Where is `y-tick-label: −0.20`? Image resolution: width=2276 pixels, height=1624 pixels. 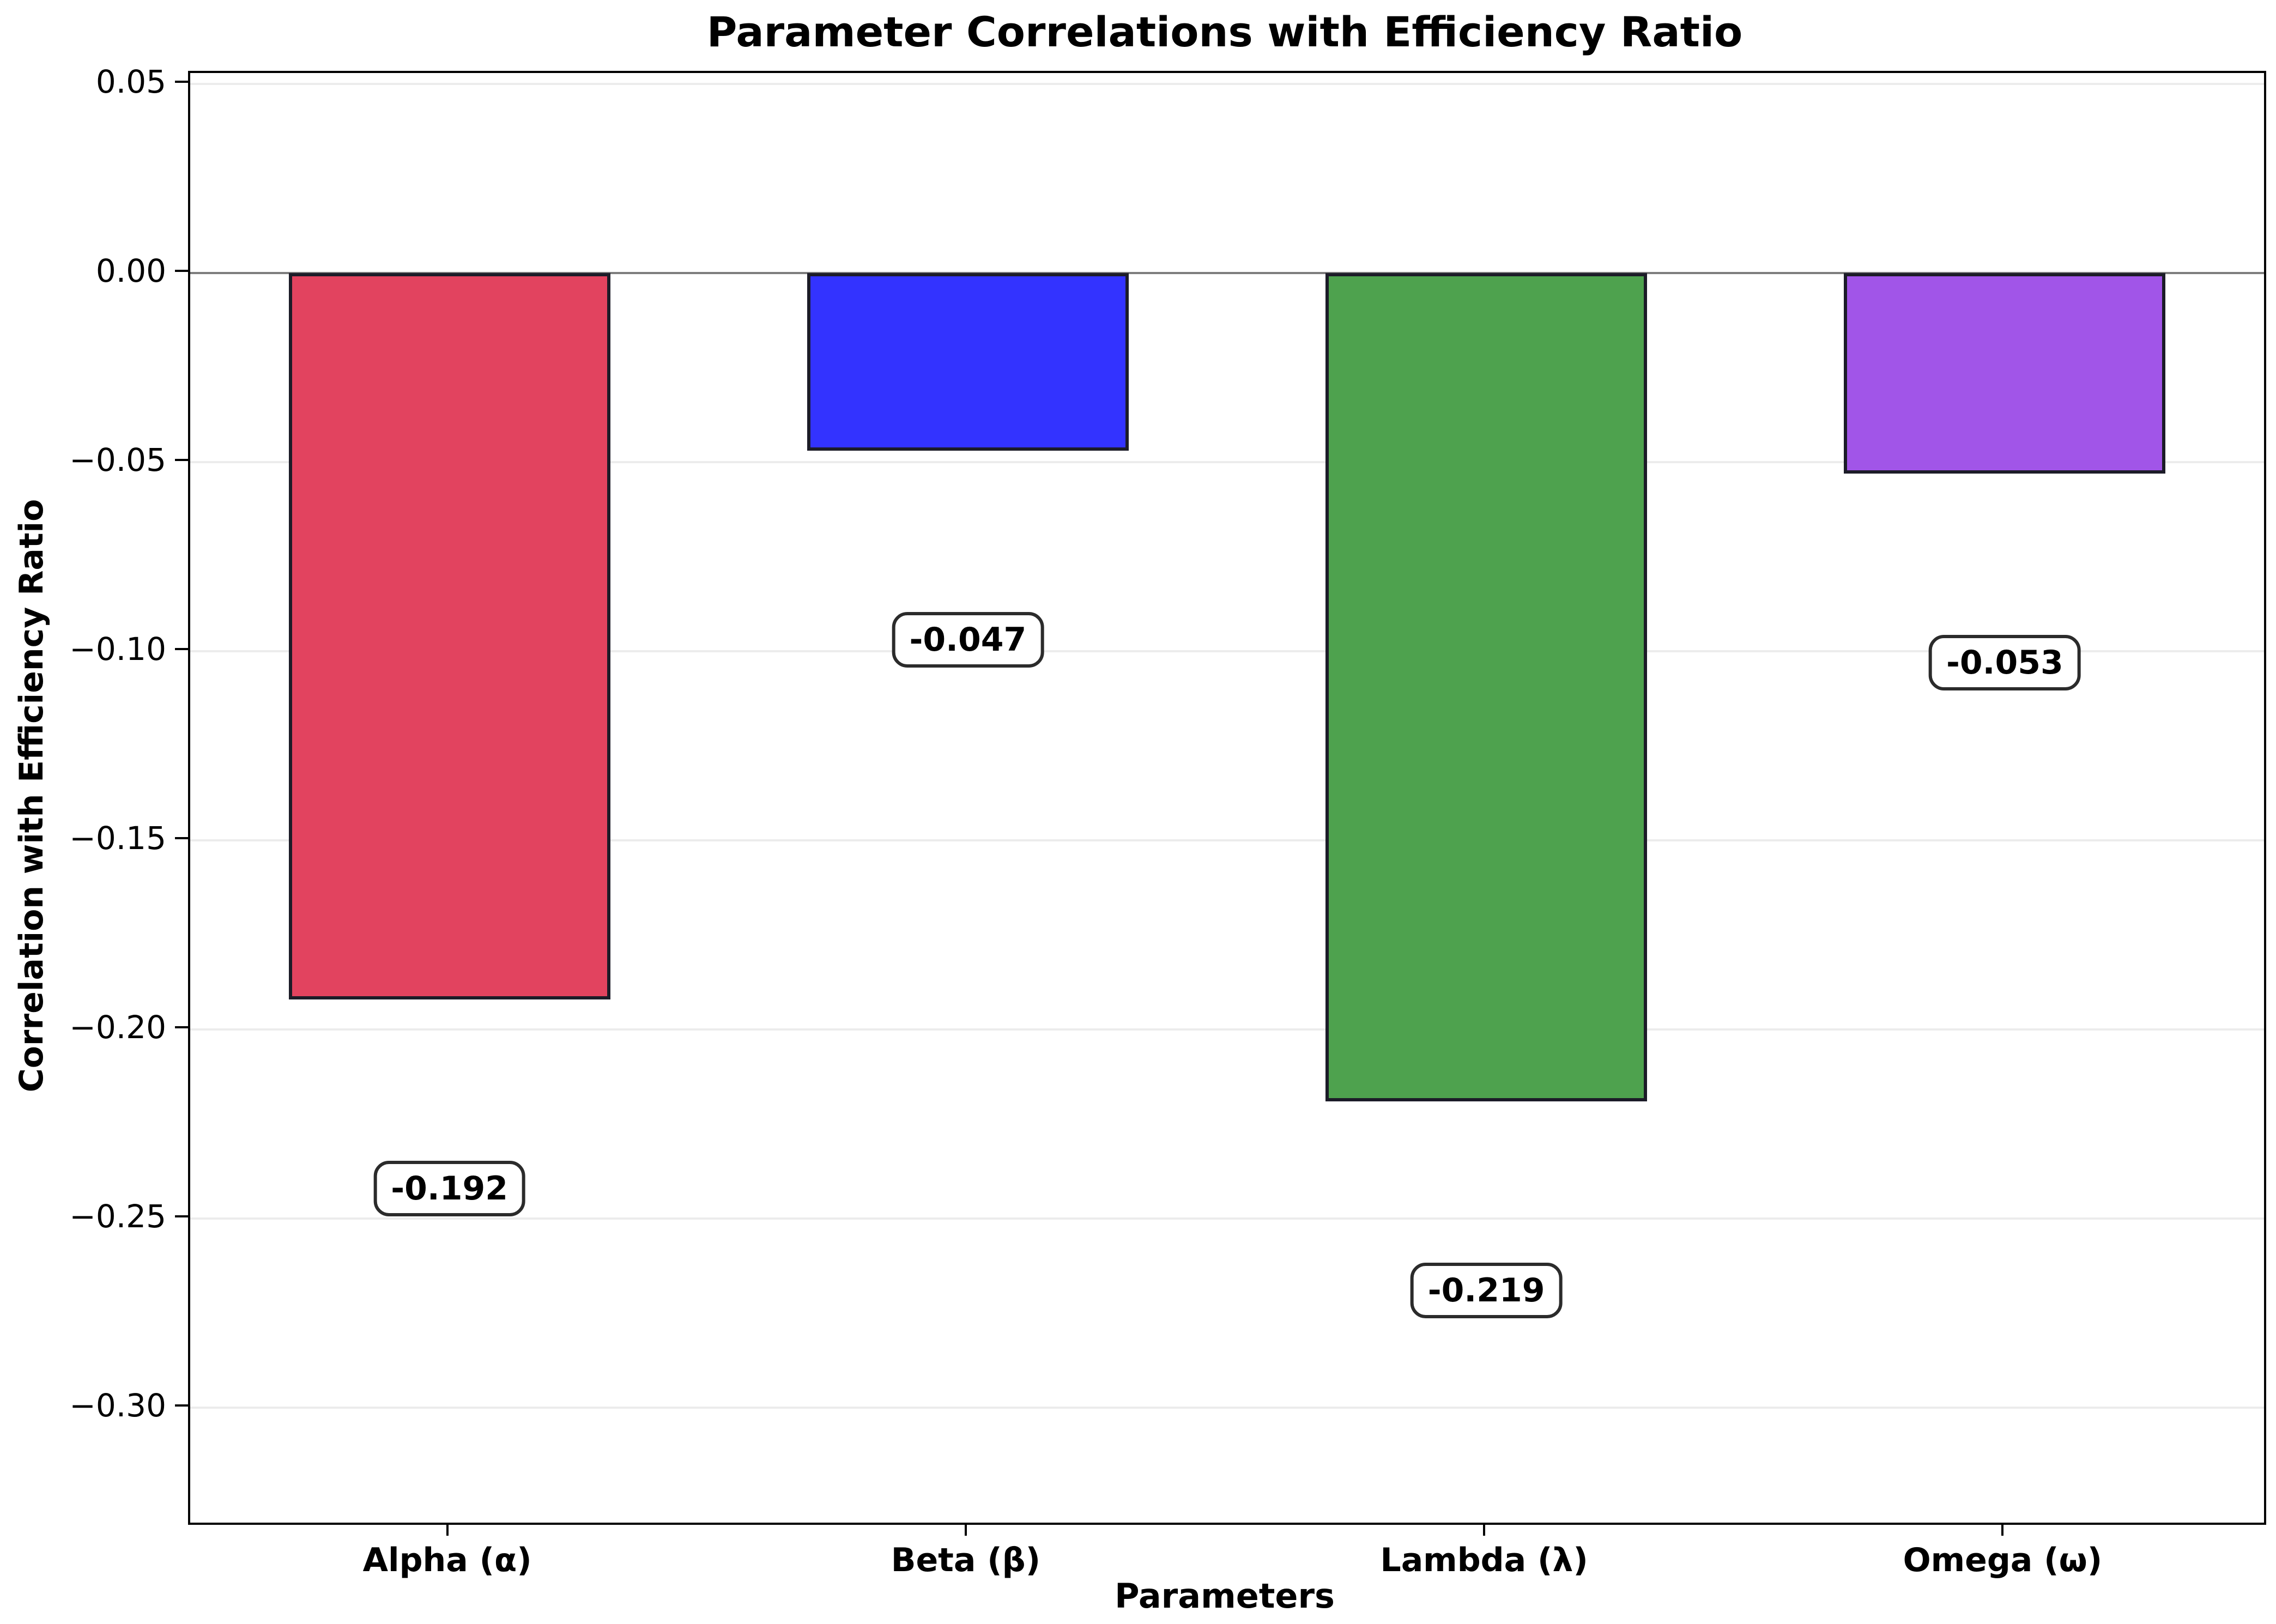
y-tick-label: −0.20 is located at coordinates (118, 1027).